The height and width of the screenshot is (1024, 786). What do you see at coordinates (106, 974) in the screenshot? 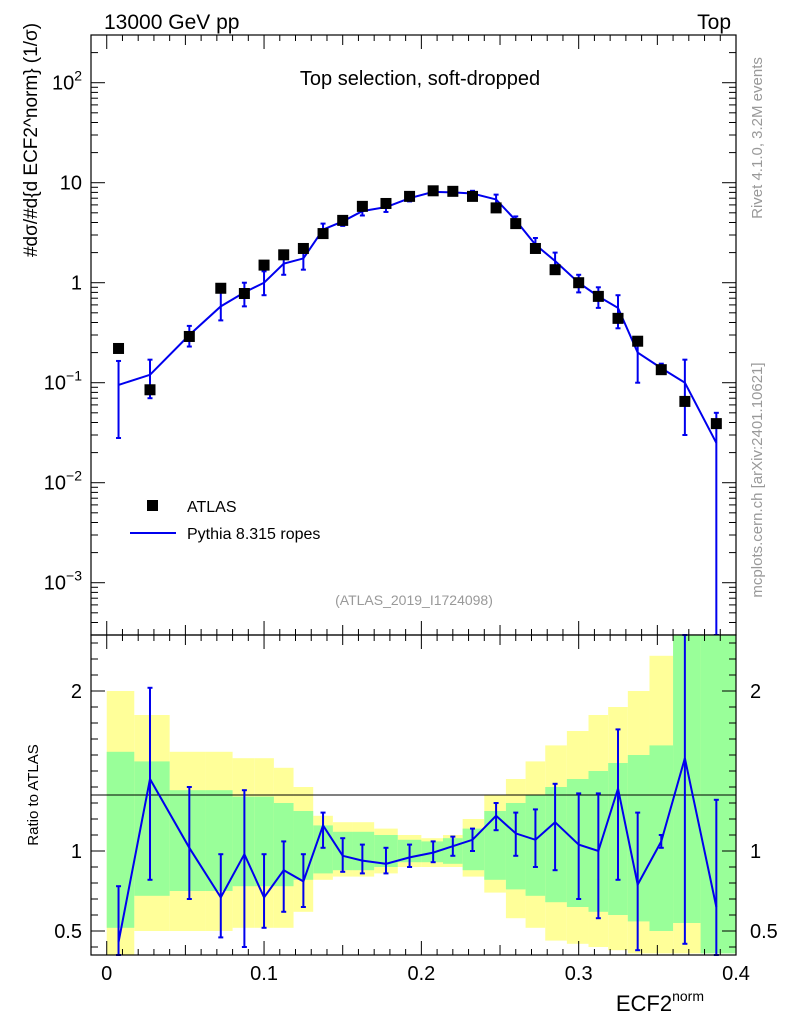
I see `x-tick-label: 0` at bounding box center [106, 974].